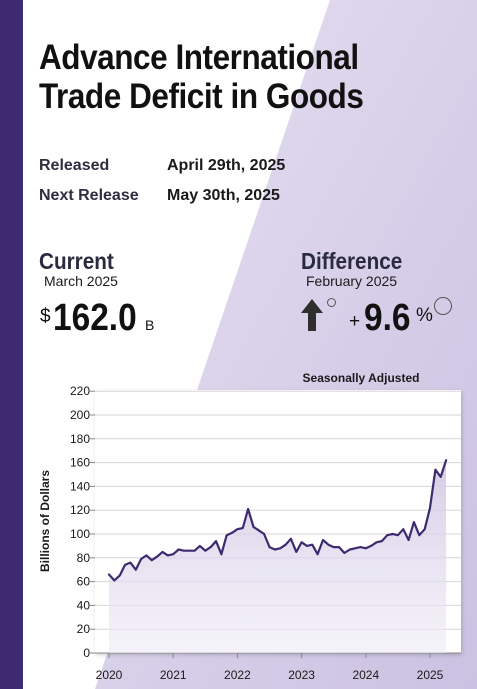 This screenshot has height=689, width=477. What do you see at coordinates (199, 57) in the screenshot?
I see `title-line-1: Advance International` at bounding box center [199, 57].